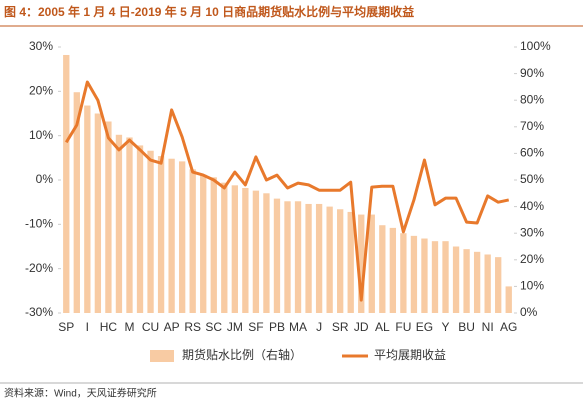 The image size is (583, 403). I want to click on x-tick-label: JD, so click(361, 327).